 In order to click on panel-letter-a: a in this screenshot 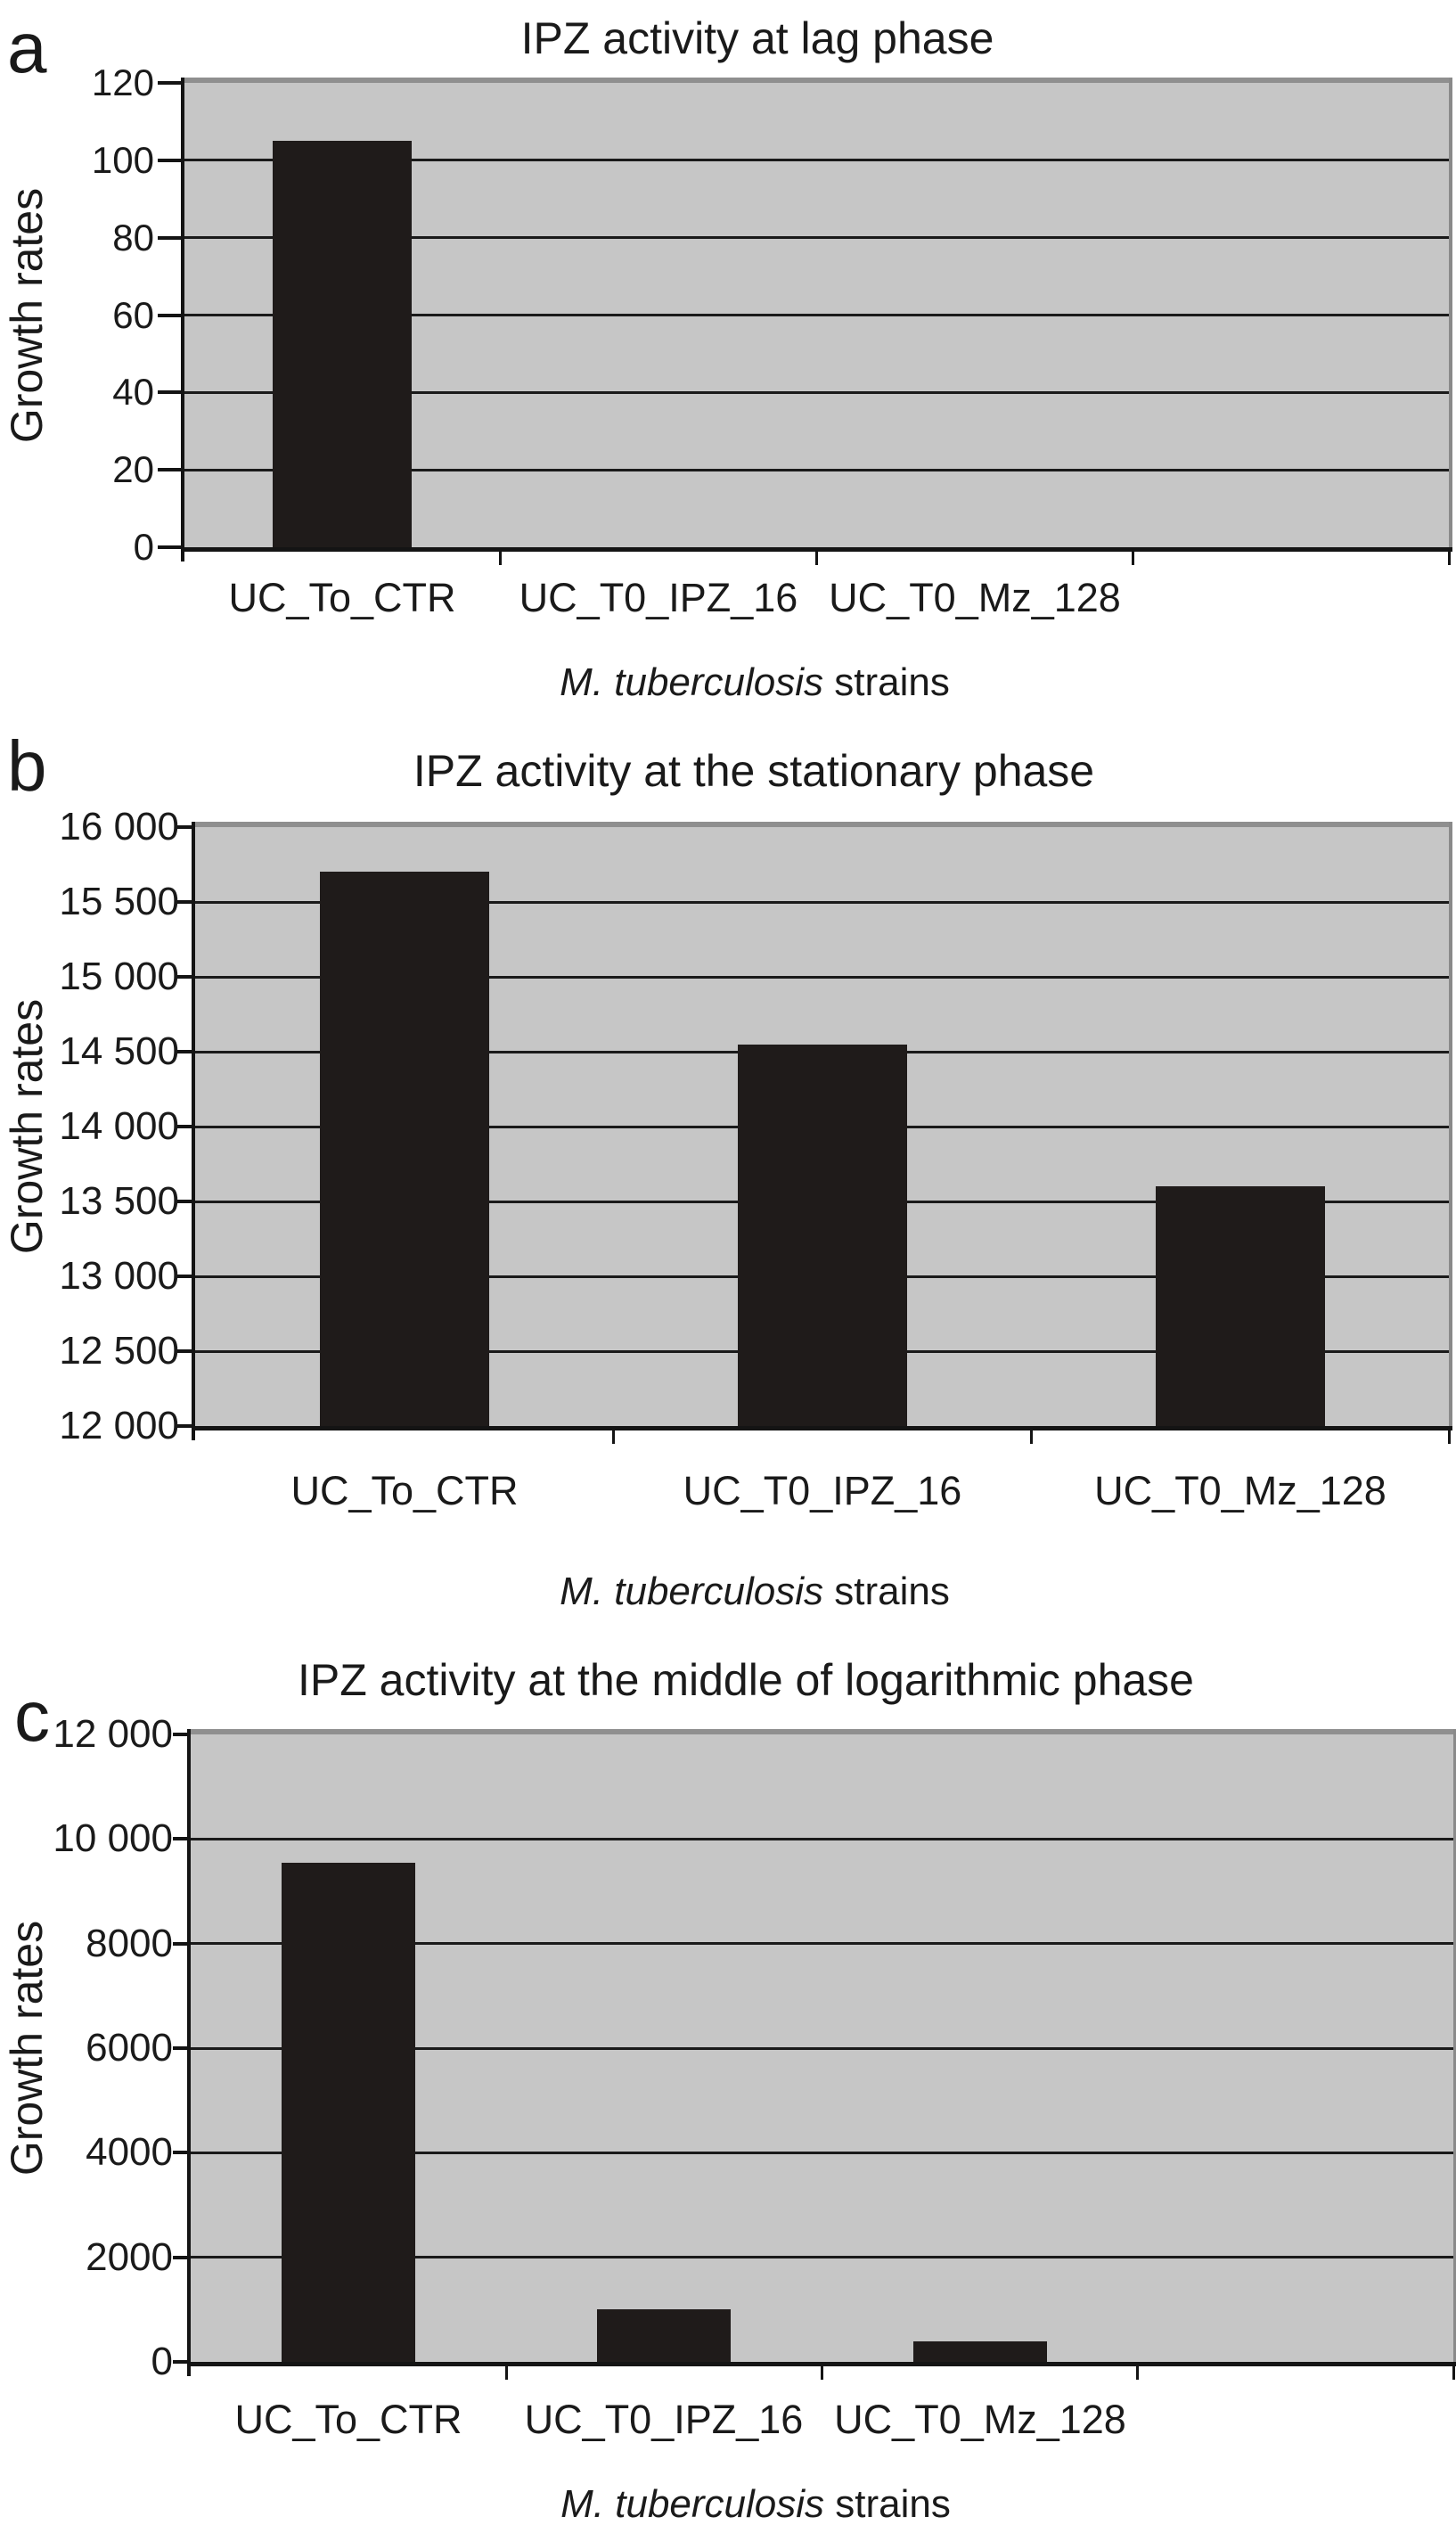, I will do `click(27, 47)`.